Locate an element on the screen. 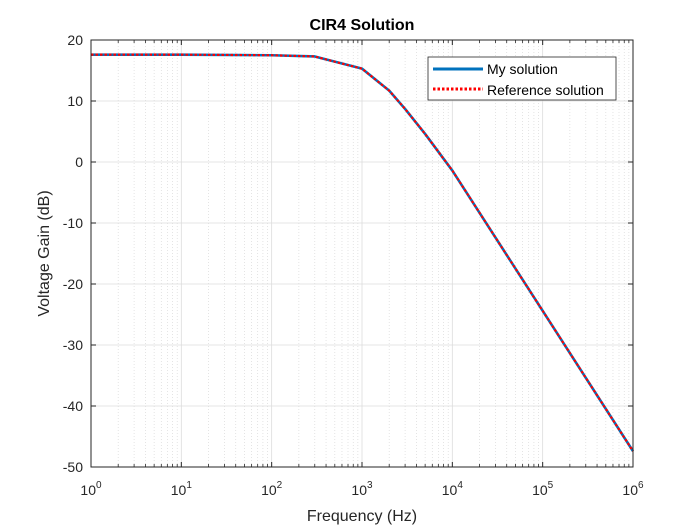 The height and width of the screenshot is (525, 700). x-tick-label: 10⁶ is located at coordinates (633, 489).